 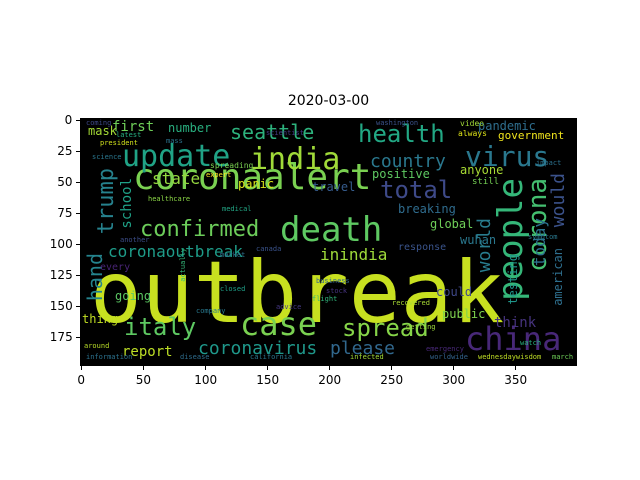 I want to click on word-cloud-word: state, so click(x=176, y=178).